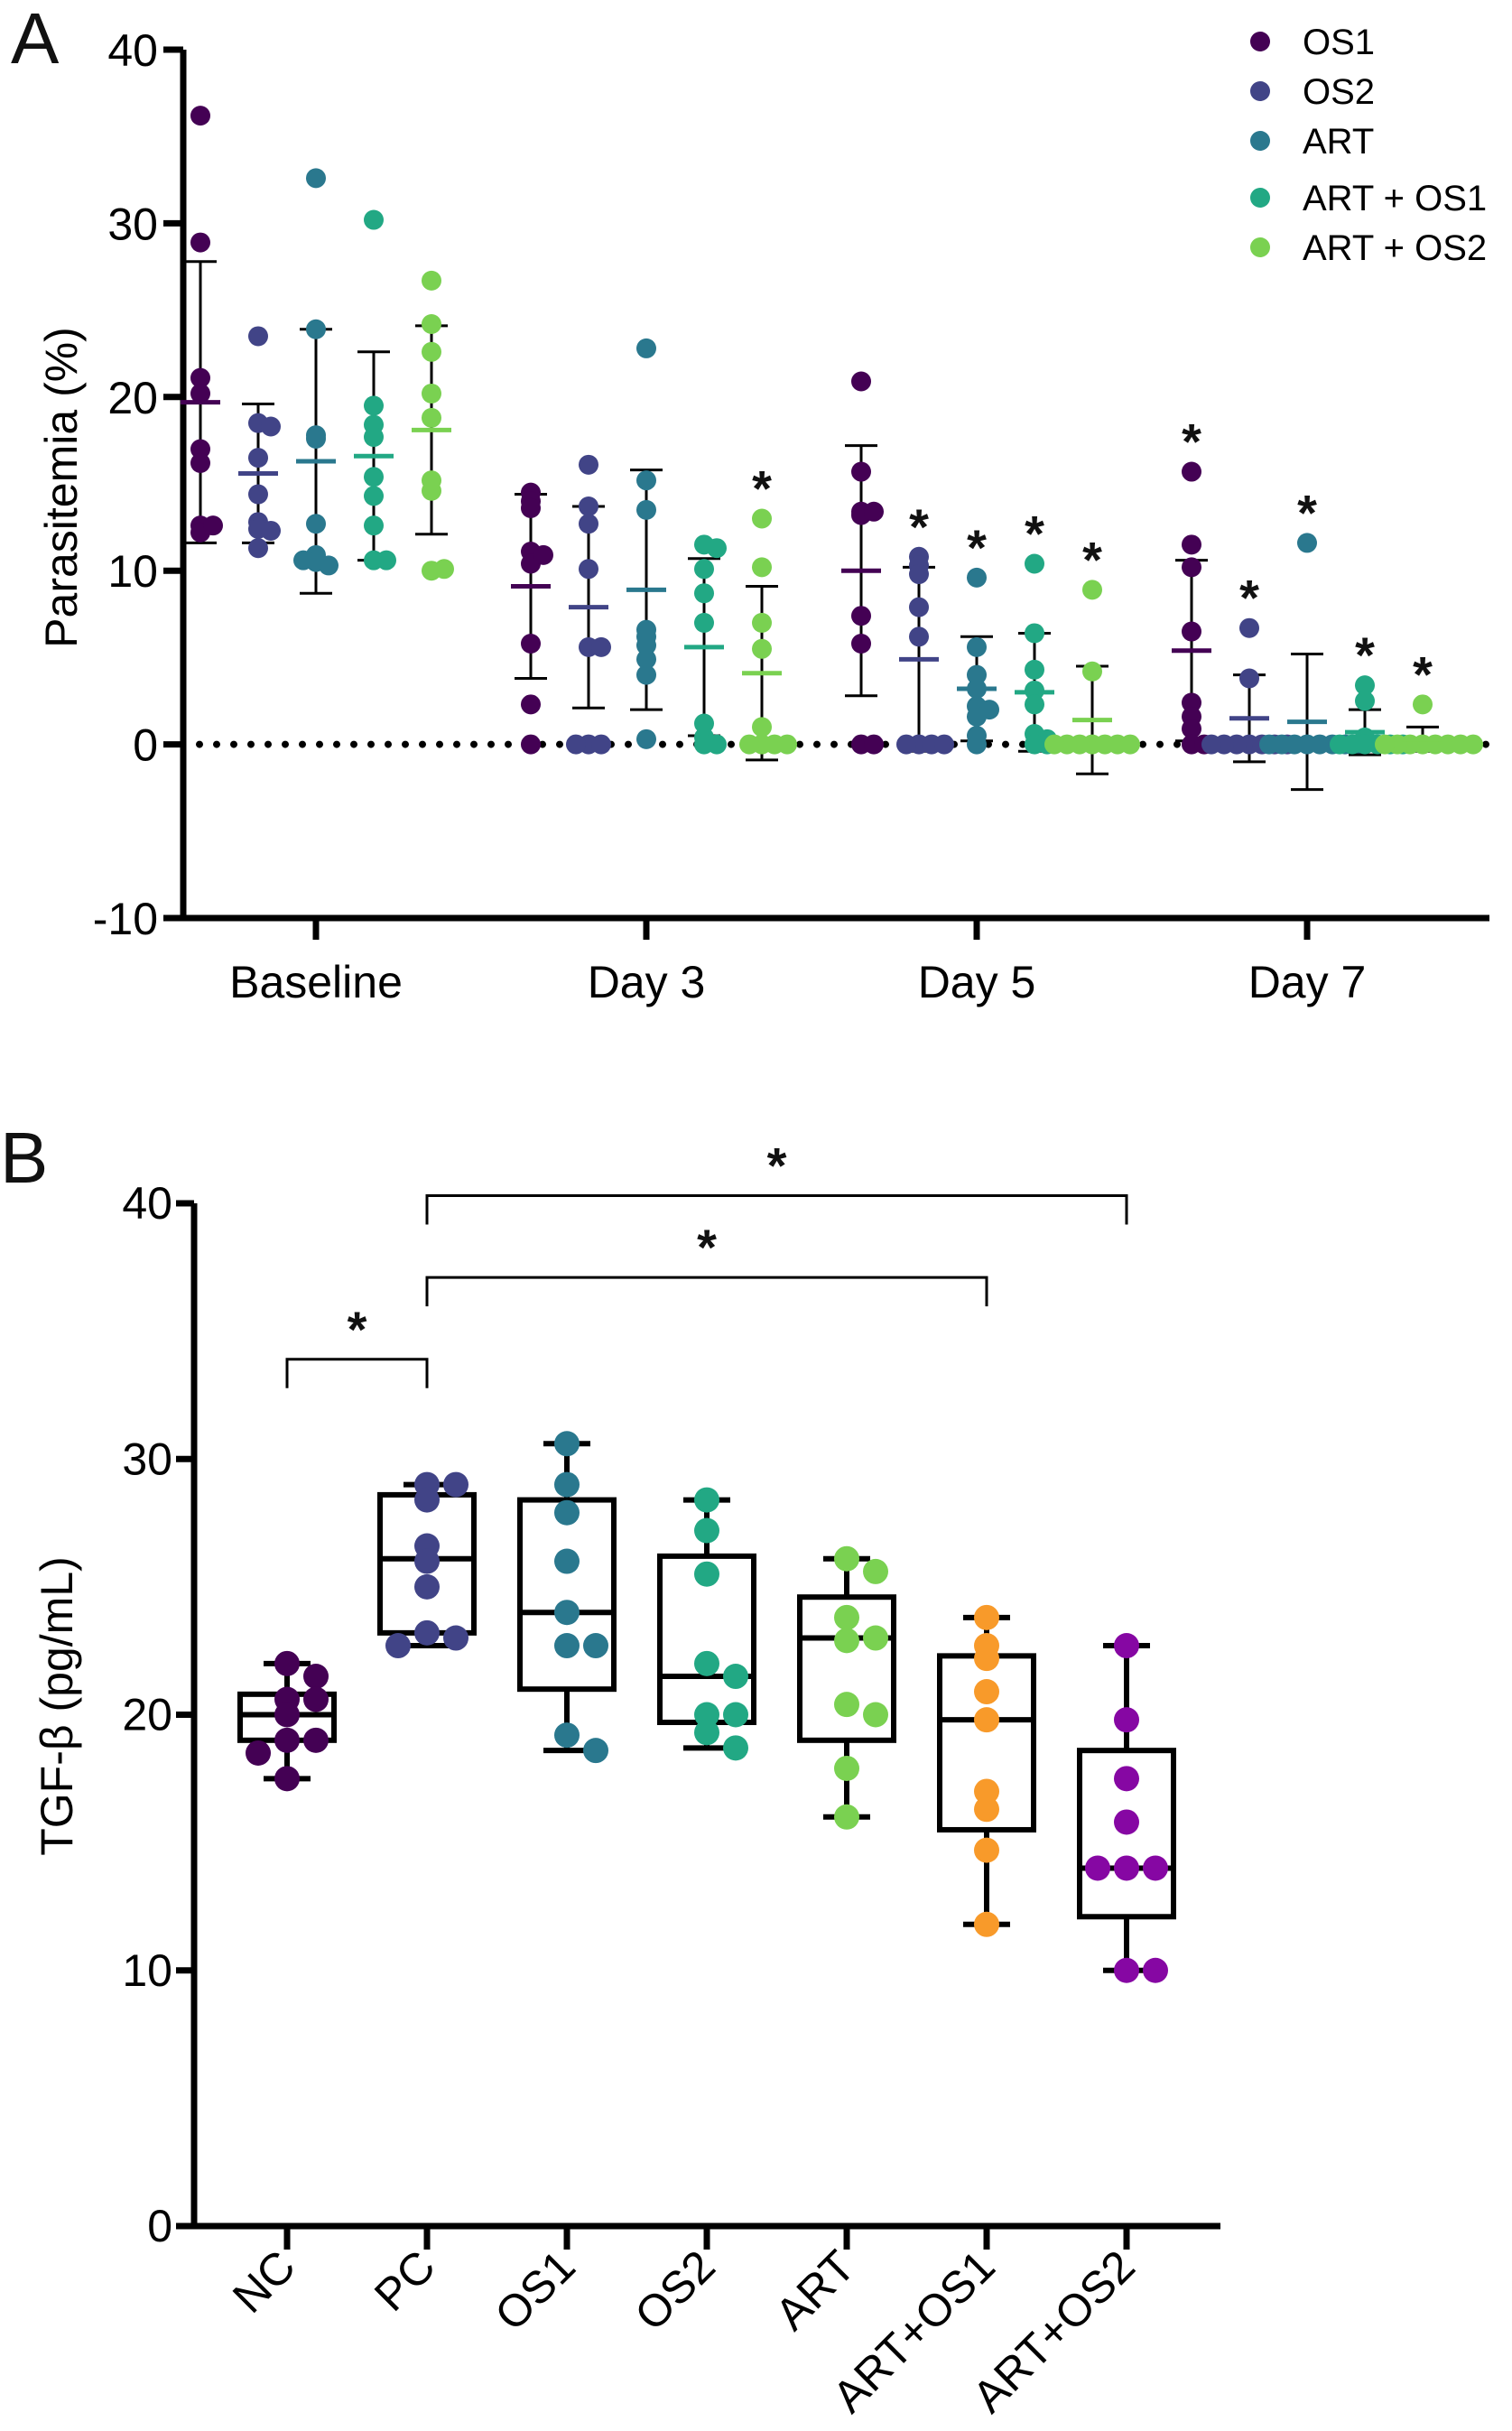 Image resolution: width=1512 pixels, height=2431 pixels. What do you see at coordinates (1260, 141) in the screenshot?
I see `legend-marker` at bounding box center [1260, 141].